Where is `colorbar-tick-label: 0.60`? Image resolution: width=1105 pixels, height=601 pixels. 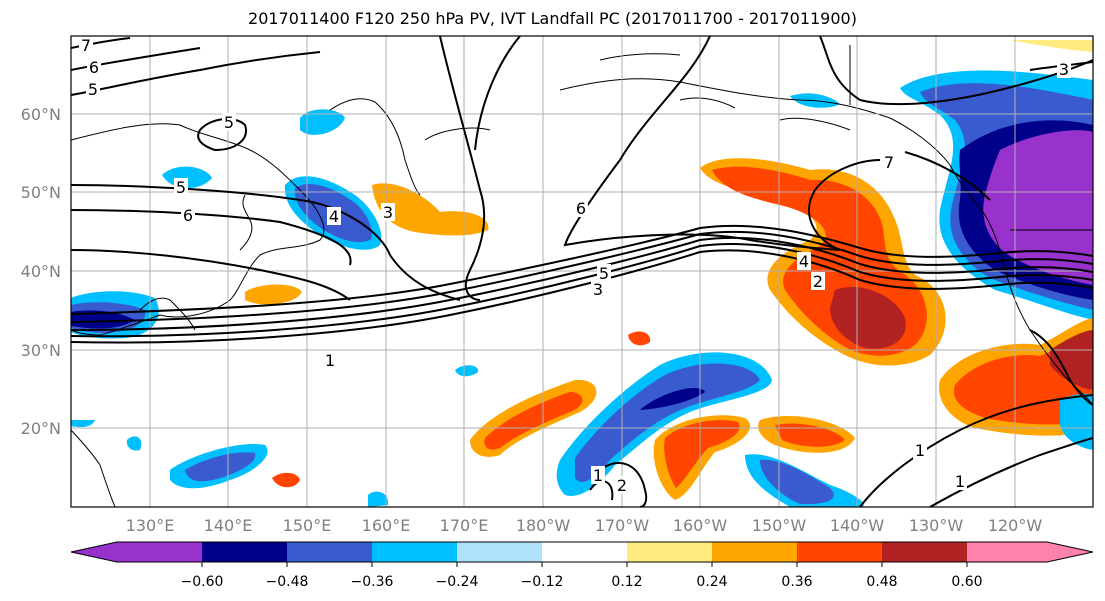
colorbar-tick-label: 0.60 is located at coordinates (966, 582).